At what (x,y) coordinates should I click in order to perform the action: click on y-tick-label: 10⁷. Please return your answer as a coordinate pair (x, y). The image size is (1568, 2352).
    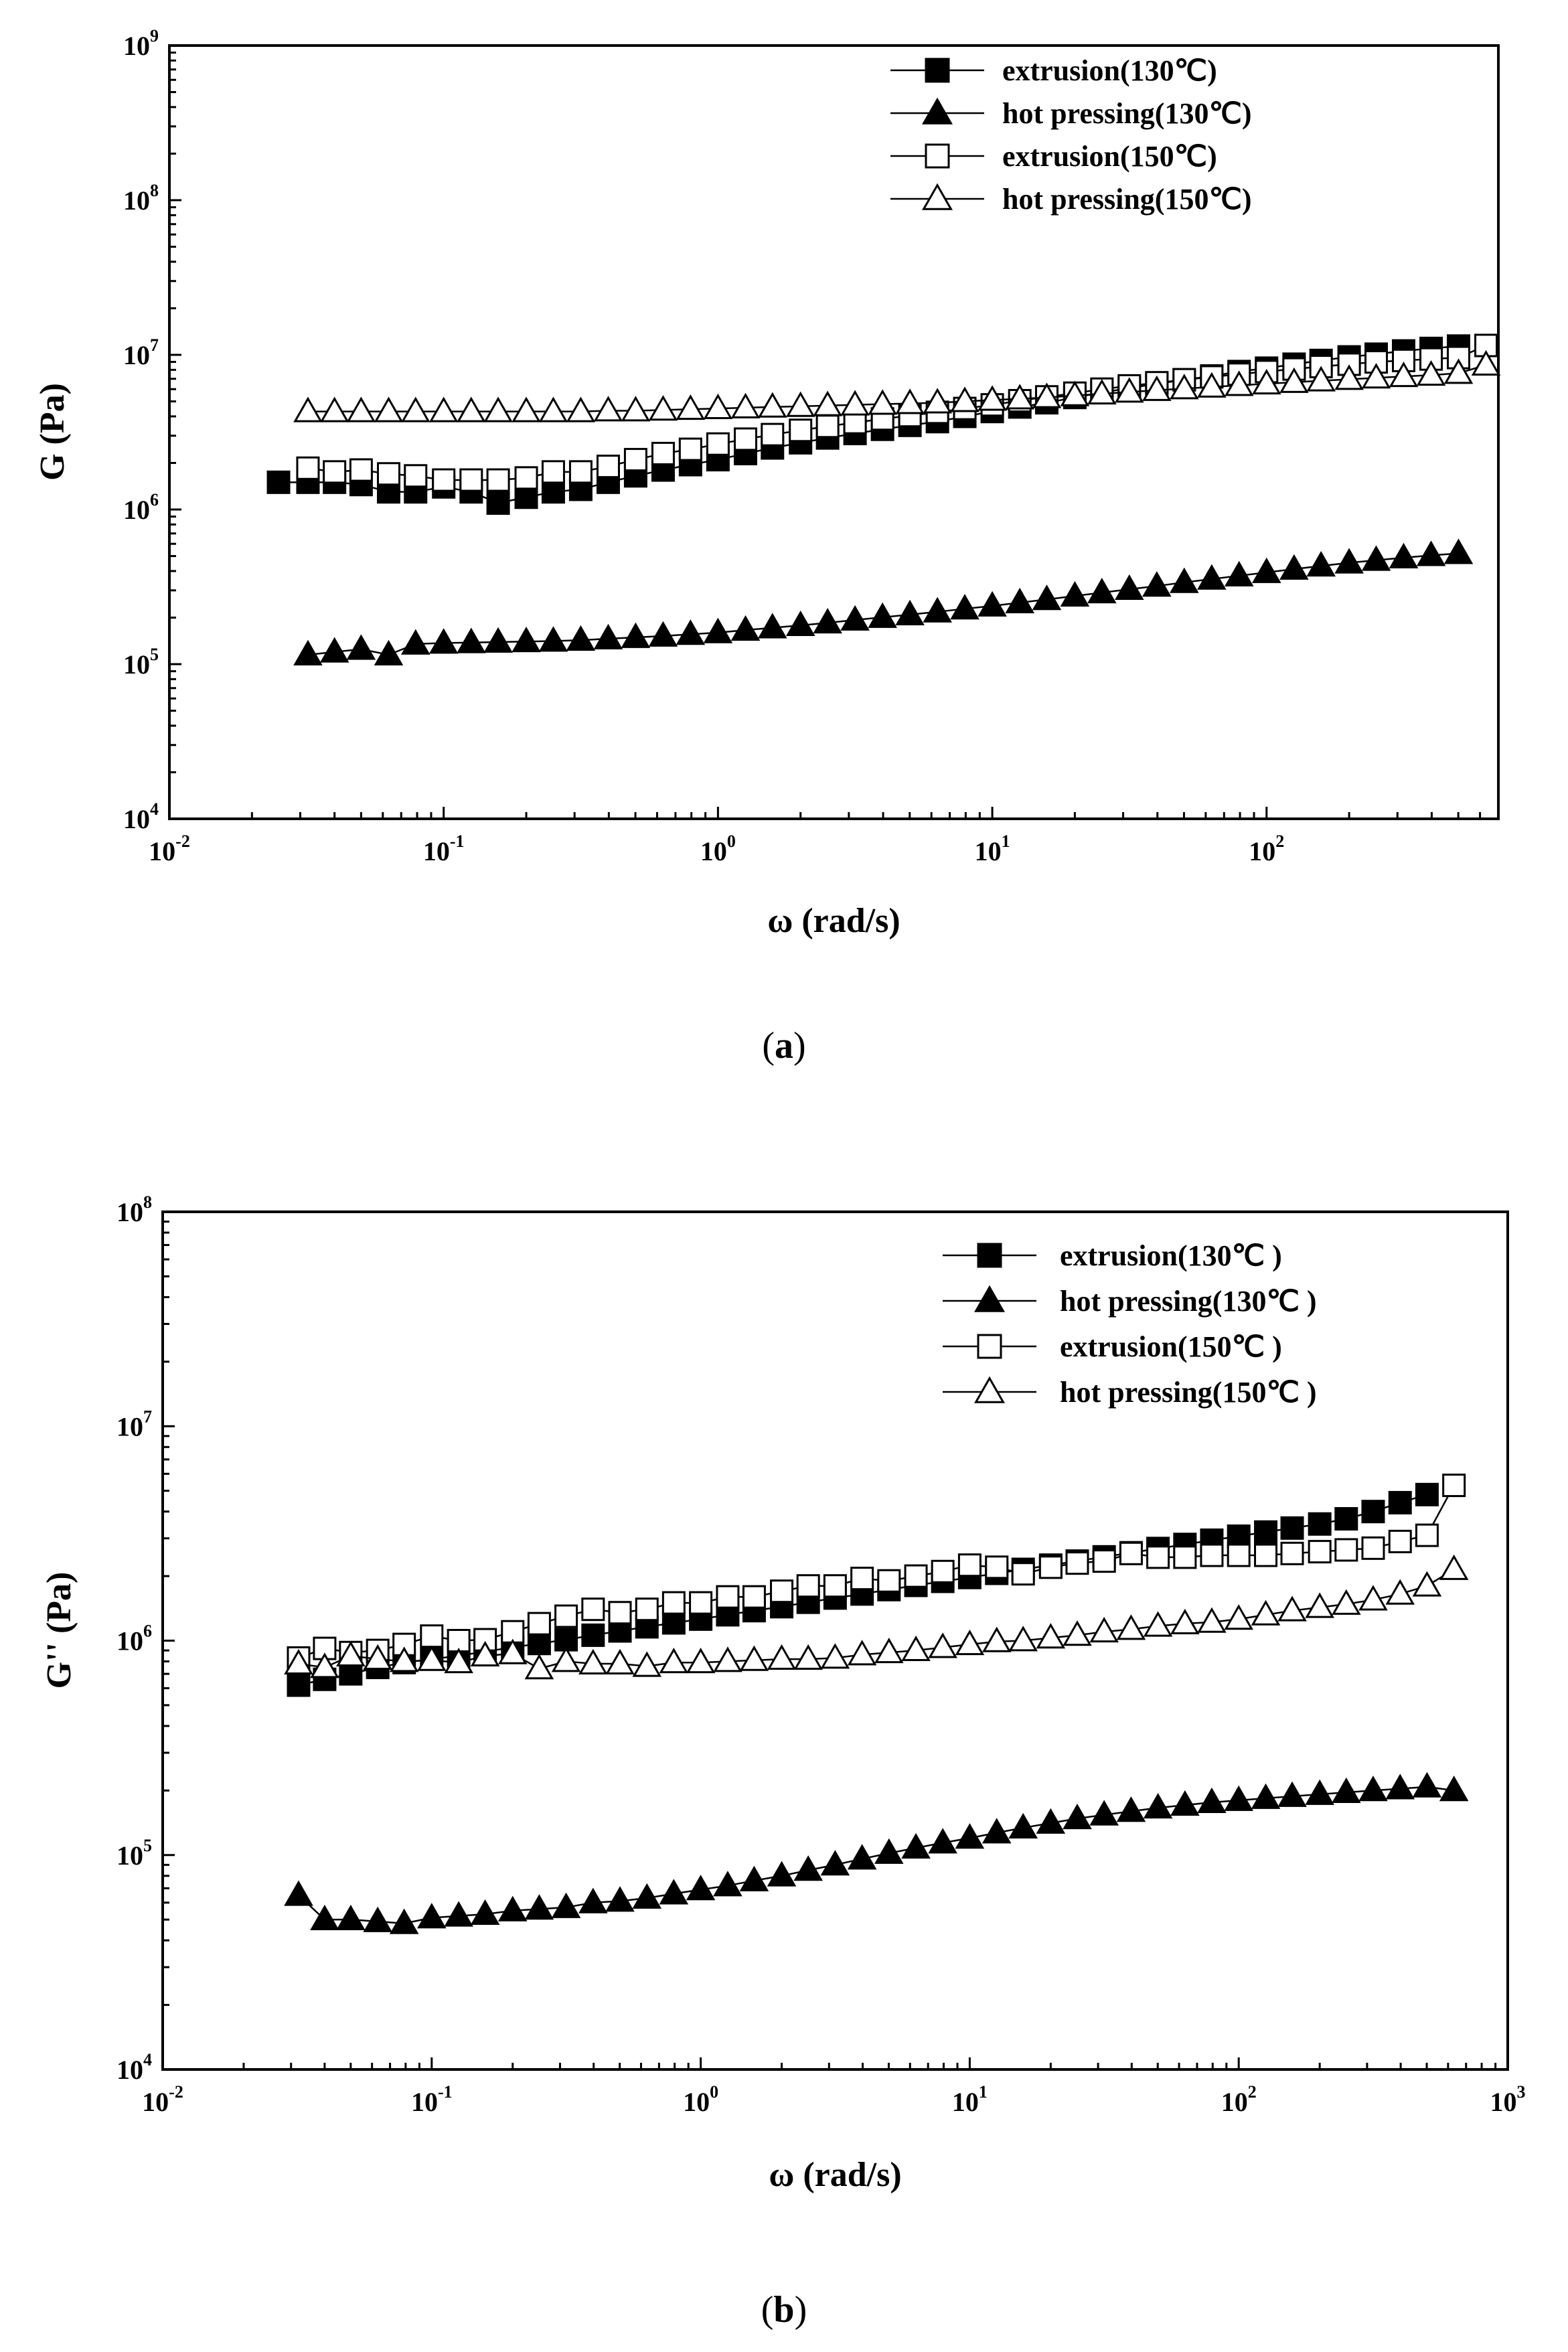
    Looking at the image, I should click on (134, 1424).